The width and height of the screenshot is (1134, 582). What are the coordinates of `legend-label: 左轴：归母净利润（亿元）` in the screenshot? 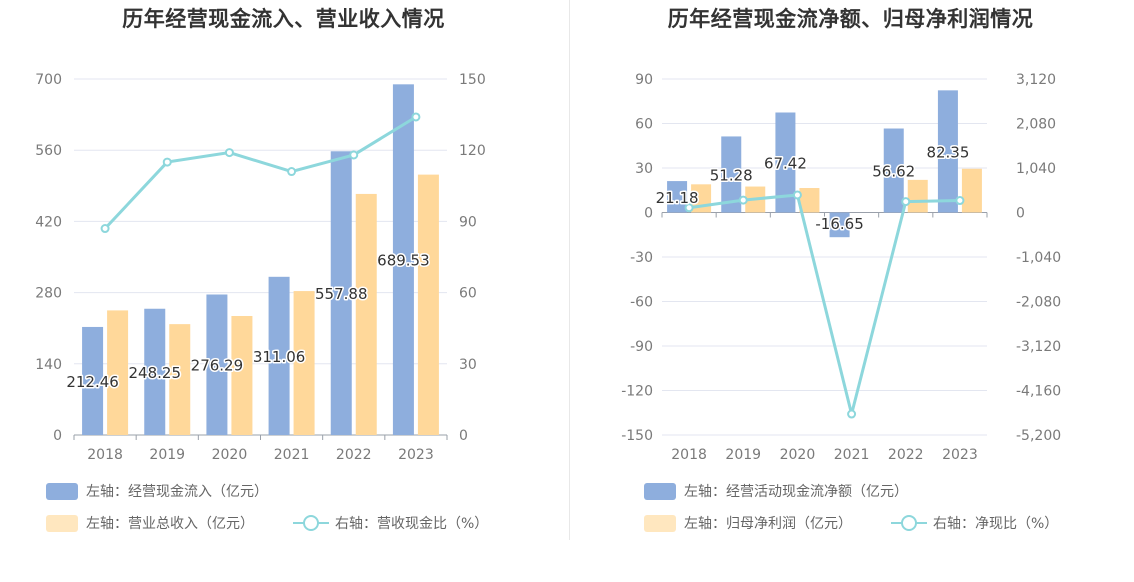 It's located at (768, 524).